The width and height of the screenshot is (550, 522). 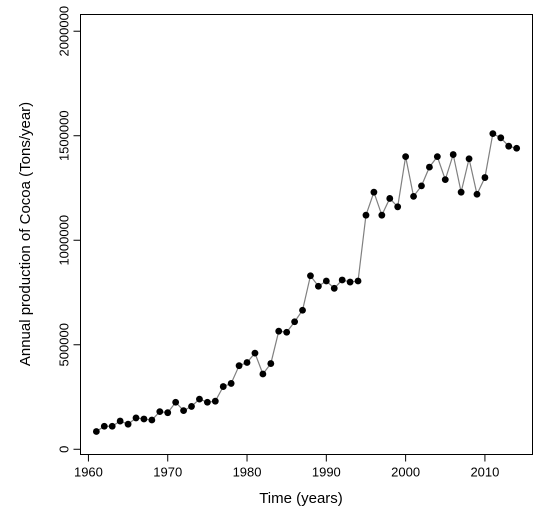 I want to click on y-tick-label: 2000000, so click(x=64, y=31).